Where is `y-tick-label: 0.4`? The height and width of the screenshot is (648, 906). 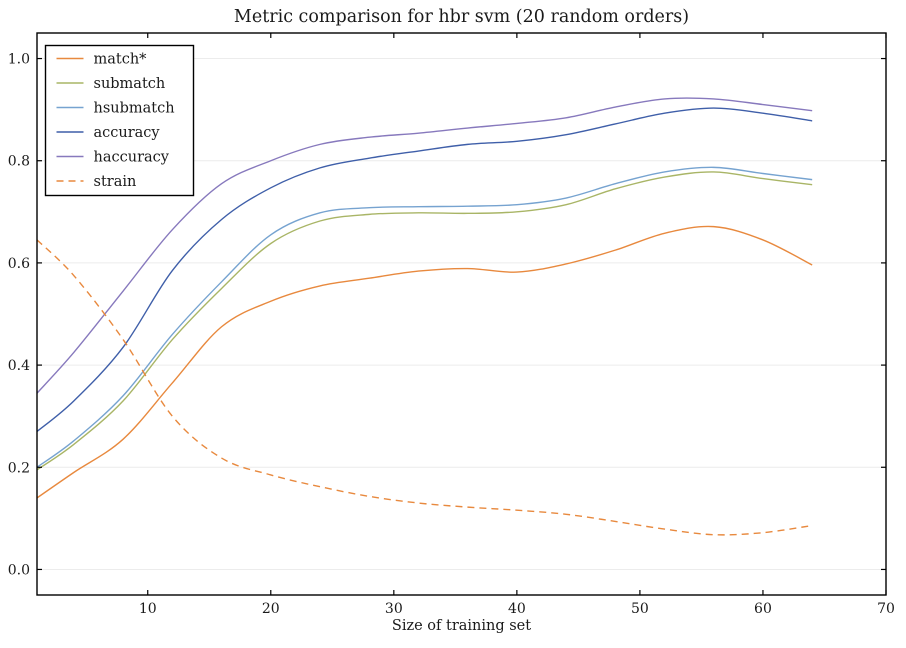 y-tick-label: 0.4 is located at coordinates (19, 366).